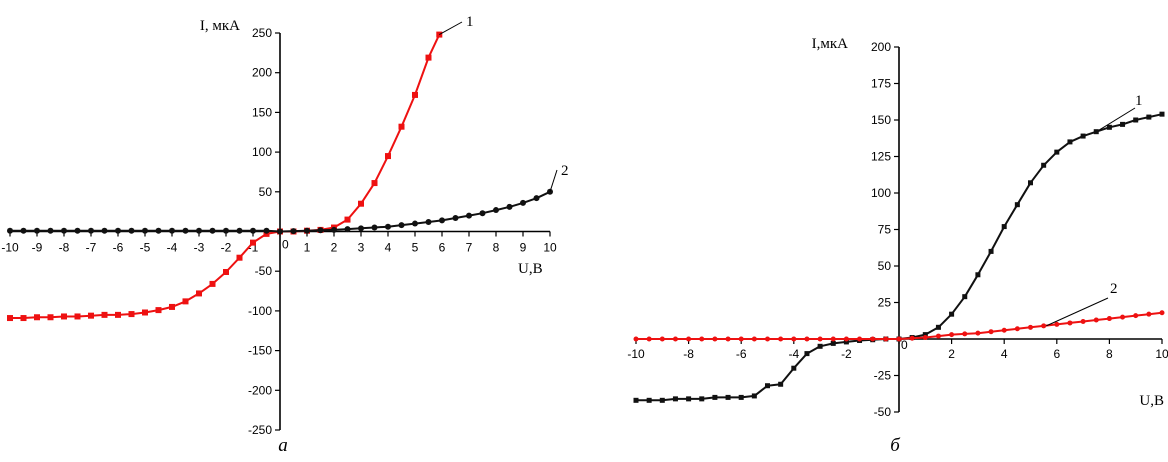 The image size is (1168, 462). What do you see at coordinates (262, 152) in the screenshot?
I see `y-tick-label: 100` at bounding box center [262, 152].